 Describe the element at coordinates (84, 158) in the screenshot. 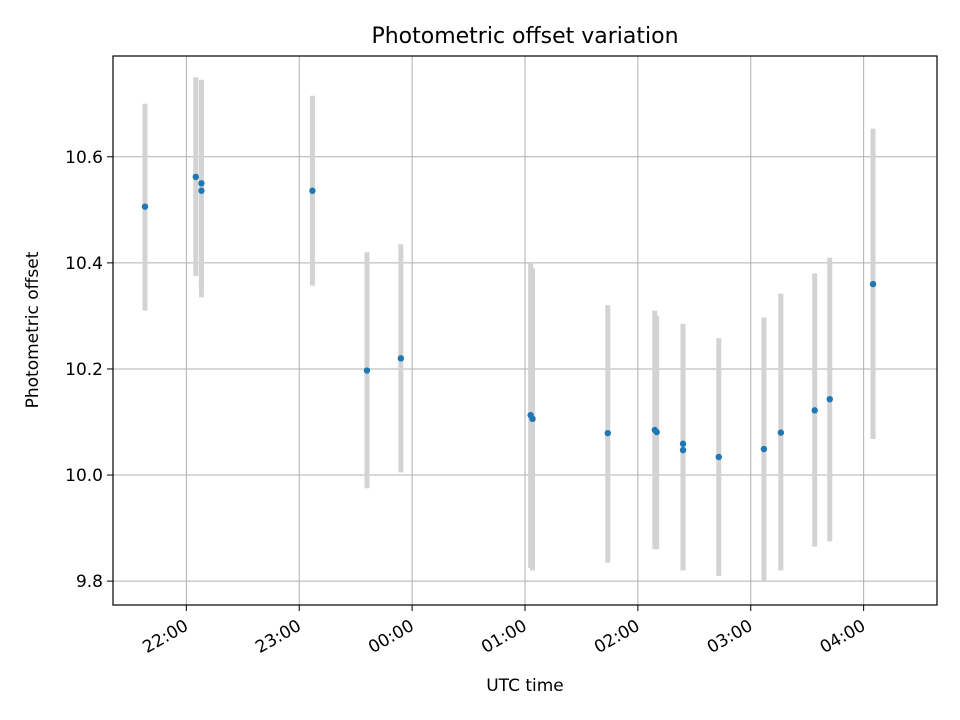

I see `y-tick-label: 10.6` at that location.